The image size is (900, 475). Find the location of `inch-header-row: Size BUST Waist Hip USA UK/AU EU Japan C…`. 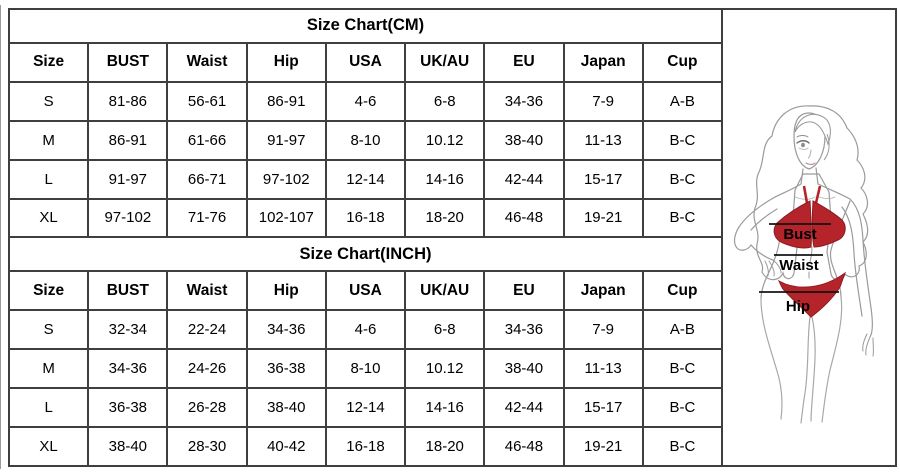

inch-header-row: Size BUST Waist Hip USA UK/AU EU Japan C… is located at coordinates (365, 291).